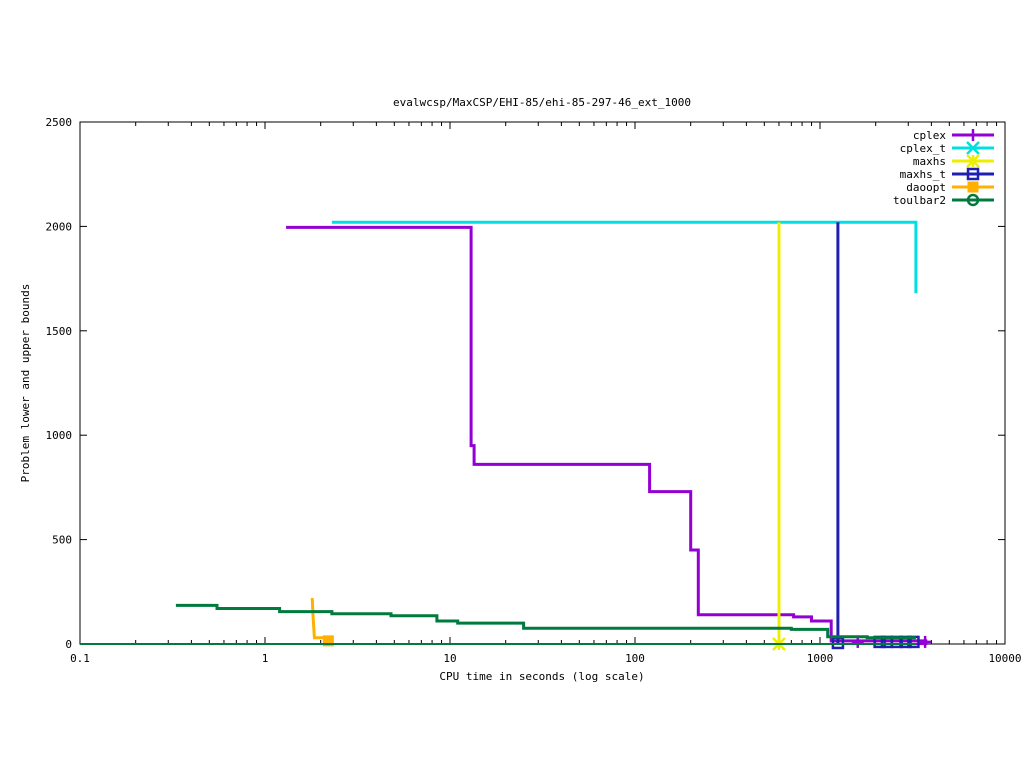  What do you see at coordinates (624, 257) in the screenshot?
I see `series-cplex-t-line` at bounding box center [624, 257].